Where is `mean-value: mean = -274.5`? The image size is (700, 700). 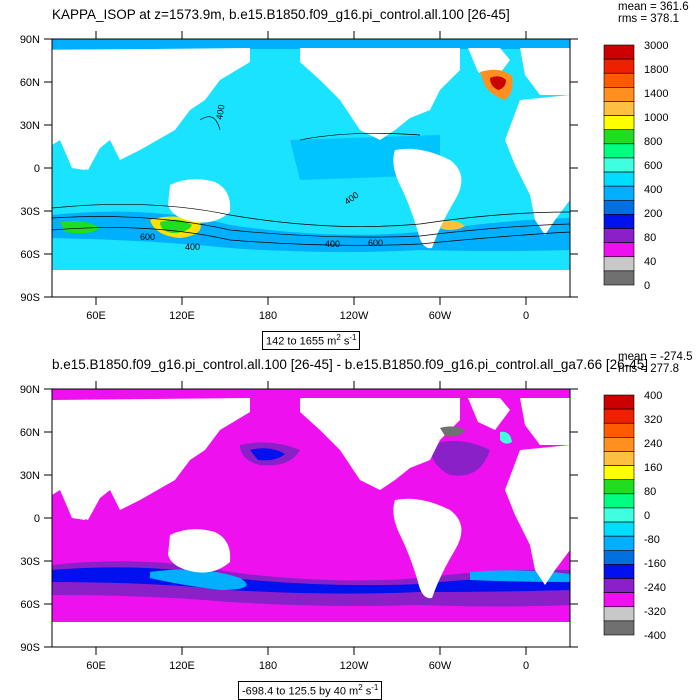
mean-value: mean = -274.5 is located at coordinates (655, 357).